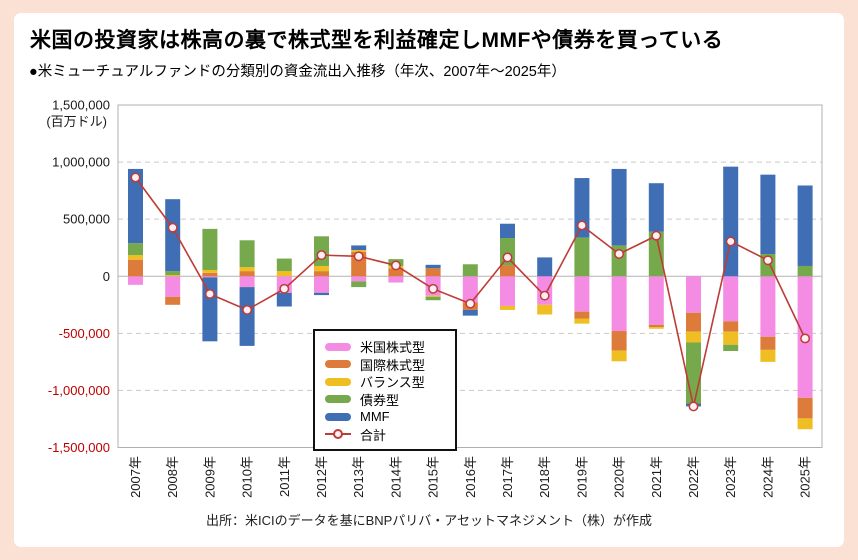 The image size is (858, 560). Describe the element at coordinates (135, 226) in the screenshot. I see `bar-2007年` at that location.